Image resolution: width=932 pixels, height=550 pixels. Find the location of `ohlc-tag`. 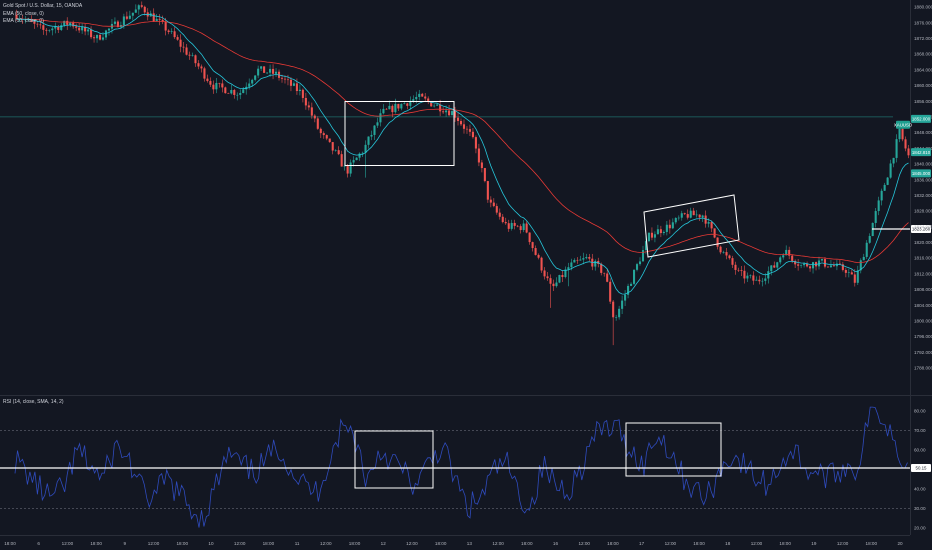

ohlc-tag is located at coordinates (921, 173).